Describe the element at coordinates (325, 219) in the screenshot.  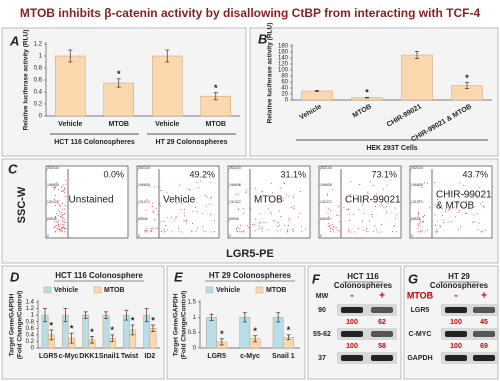
I see `flow-y-tick-label: 65536` at that location.